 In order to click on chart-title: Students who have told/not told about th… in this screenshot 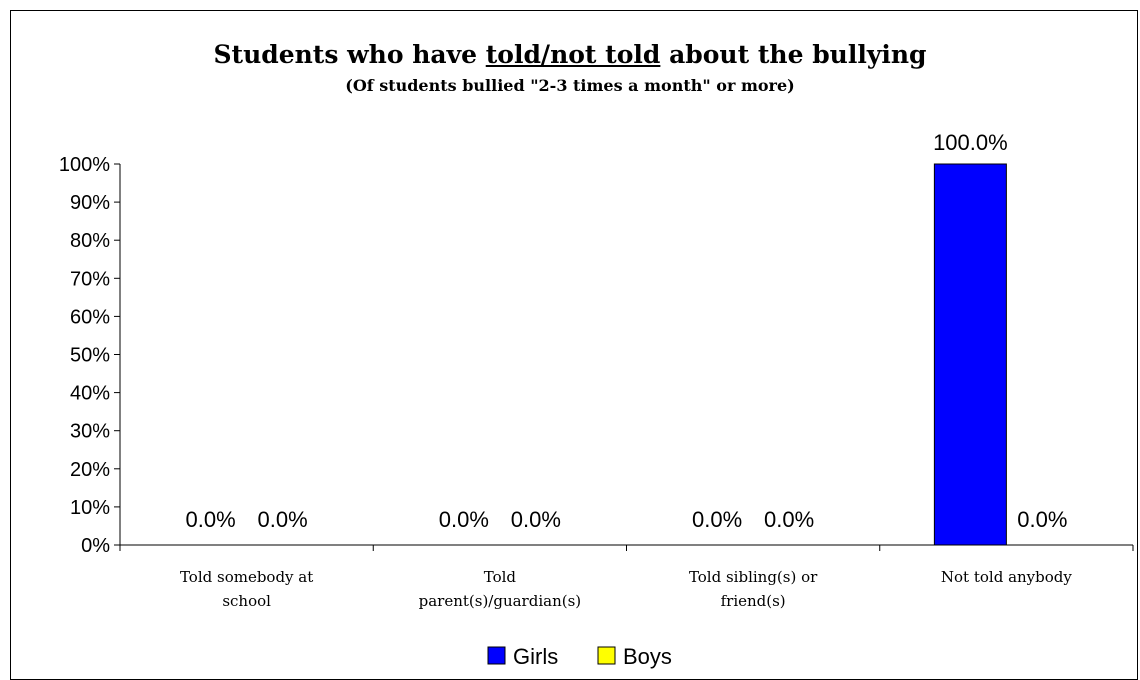, I will do `click(570, 54)`.